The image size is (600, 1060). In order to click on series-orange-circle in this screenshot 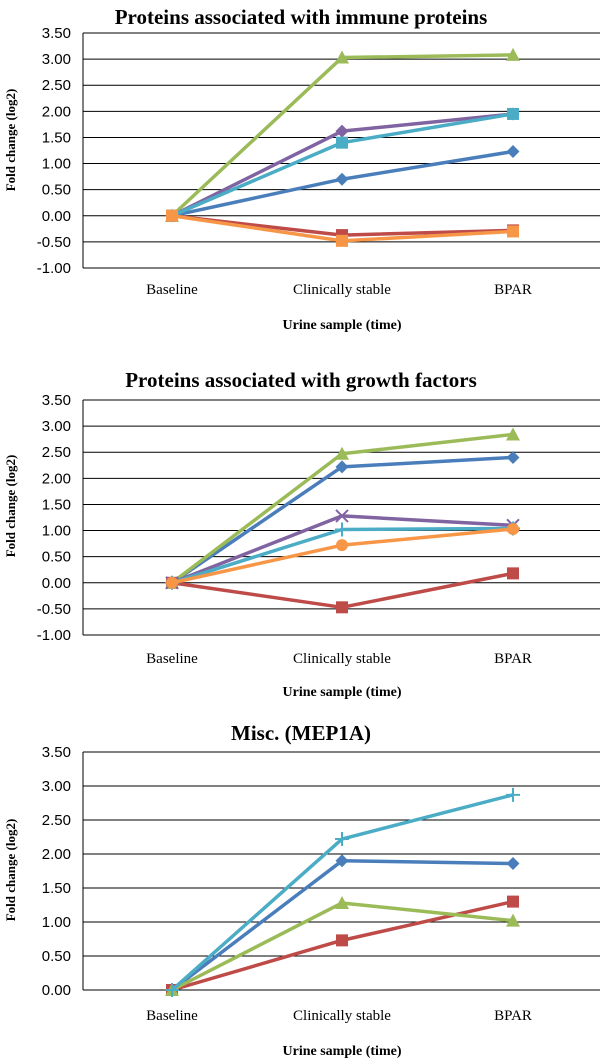, I will do `click(342, 555)`.